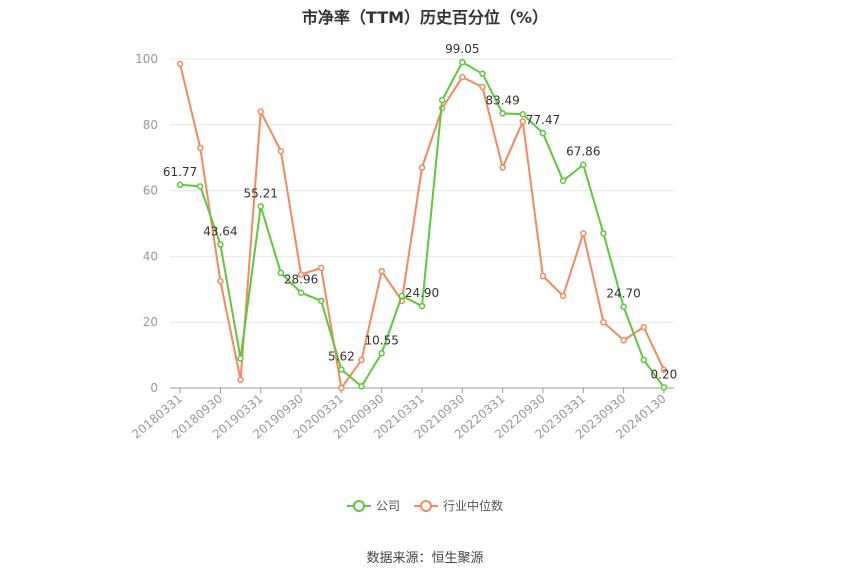  What do you see at coordinates (473, 506) in the screenshot?
I see `legend-label-industry-median: 行业中位数` at bounding box center [473, 506].